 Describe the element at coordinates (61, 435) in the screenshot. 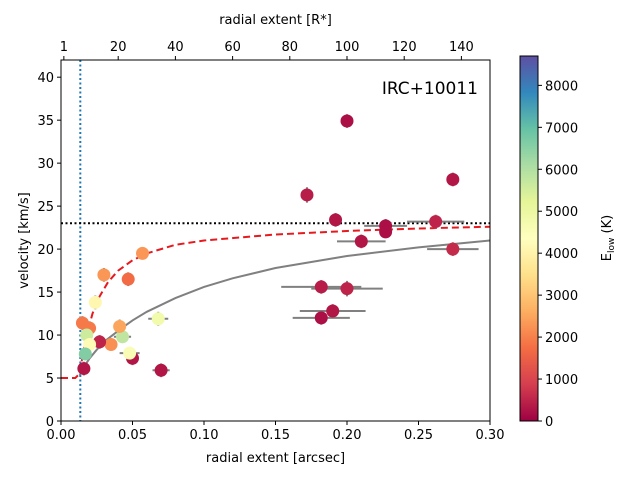

I see `x-tick-label: 0.00` at that location.